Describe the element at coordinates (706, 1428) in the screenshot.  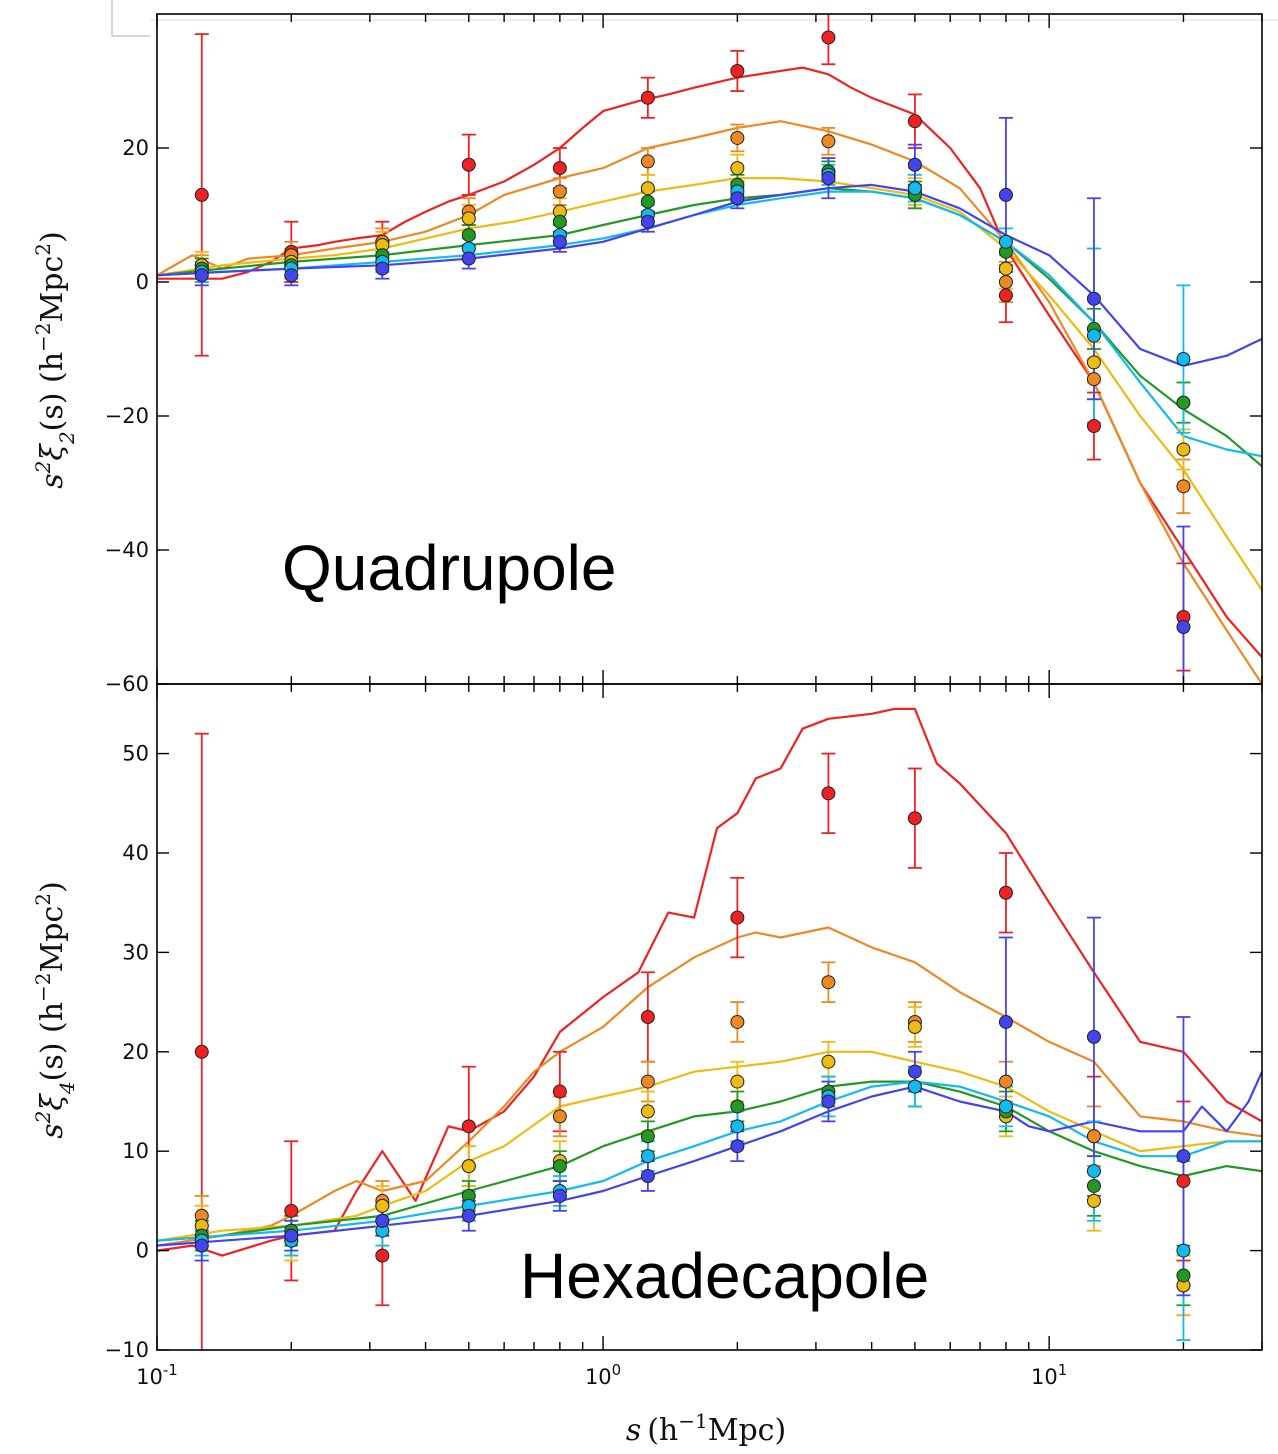
I see `x-axis-label: s (h−1Mpc)` at that location.